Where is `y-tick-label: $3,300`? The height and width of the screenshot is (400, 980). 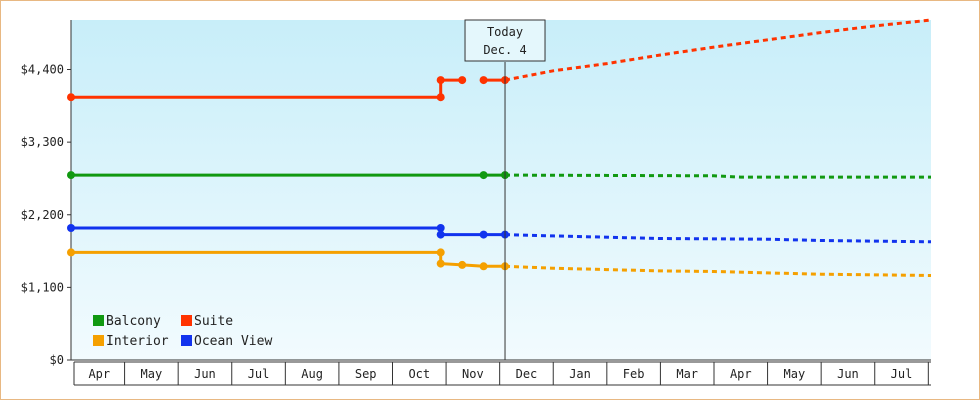
y-tick-label: $3,300 is located at coordinates (42, 142).